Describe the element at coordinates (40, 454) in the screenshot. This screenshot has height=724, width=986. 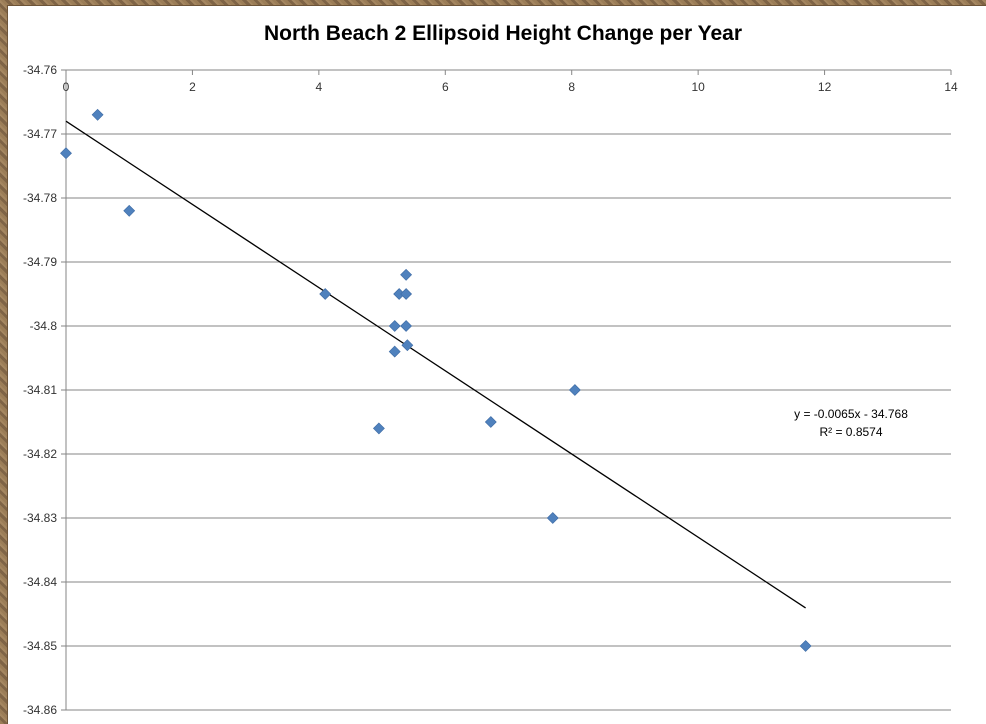
I see `y-tick-label-6: -34.82` at that location.